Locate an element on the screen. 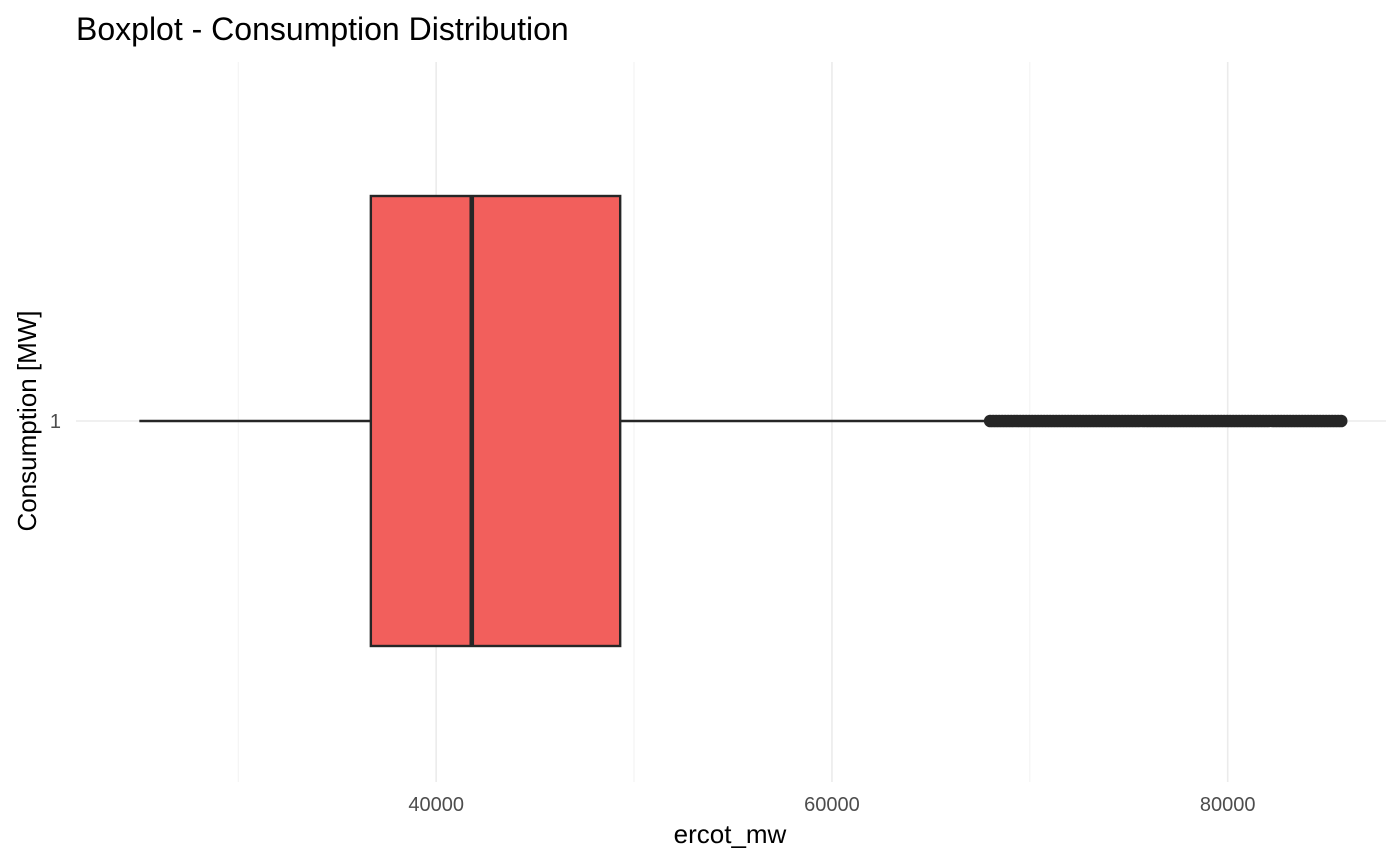 This screenshot has height=865, width=1400. outlier-point is located at coordinates (1341, 421).